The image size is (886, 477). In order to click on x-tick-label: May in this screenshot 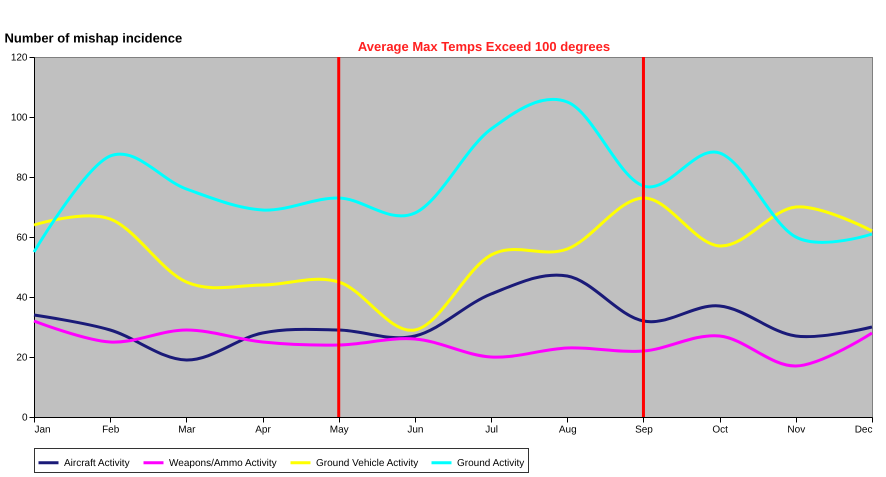, I will do `click(339, 430)`.